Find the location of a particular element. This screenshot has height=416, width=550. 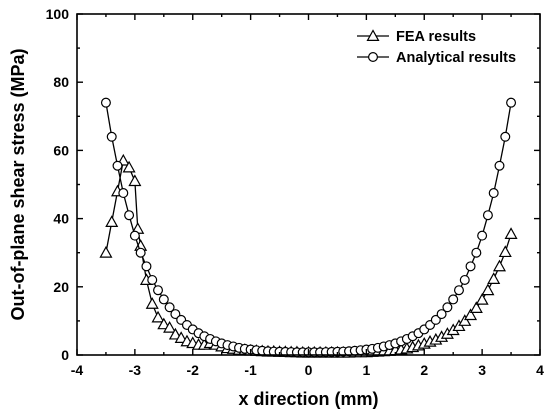

y-axis-title: Out-of-plane shear stress (MPa) is located at coordinates (18, 184).